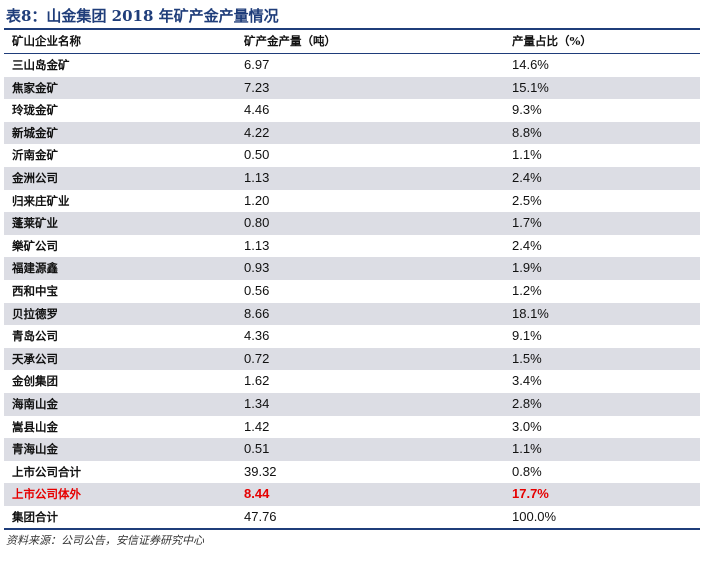 The height and width of the screenshot is (561, 704). I want to click on company-name-cell: 上市公司体外, so click(46, 494).